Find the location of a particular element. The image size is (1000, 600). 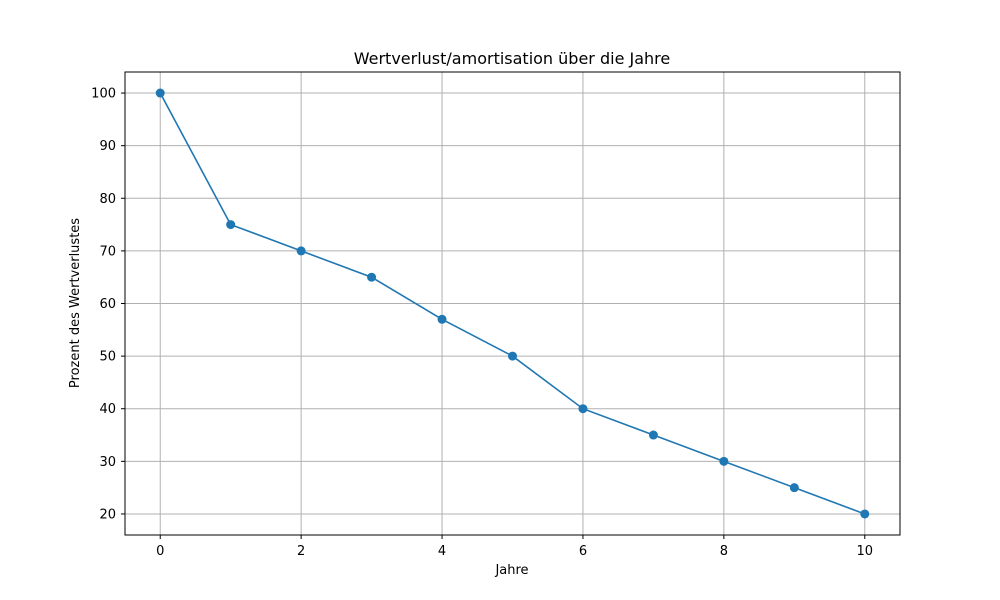

y-tick-label: 40 is located at coordinates (107, 409).